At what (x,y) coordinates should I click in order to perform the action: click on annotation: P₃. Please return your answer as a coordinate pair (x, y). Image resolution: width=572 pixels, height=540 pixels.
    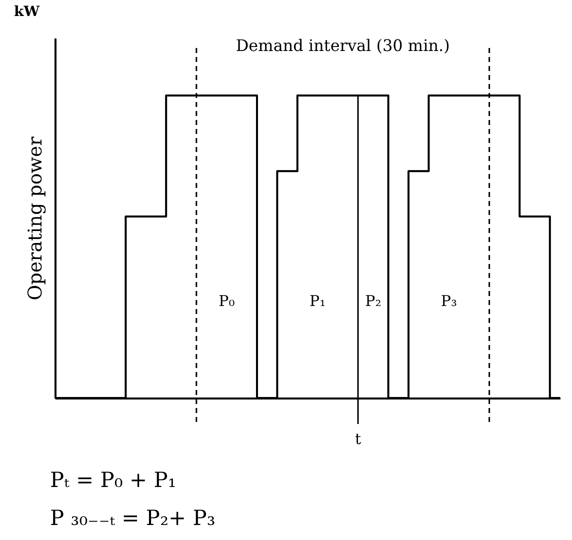
    Looking at the image, I should click on (448, 301).